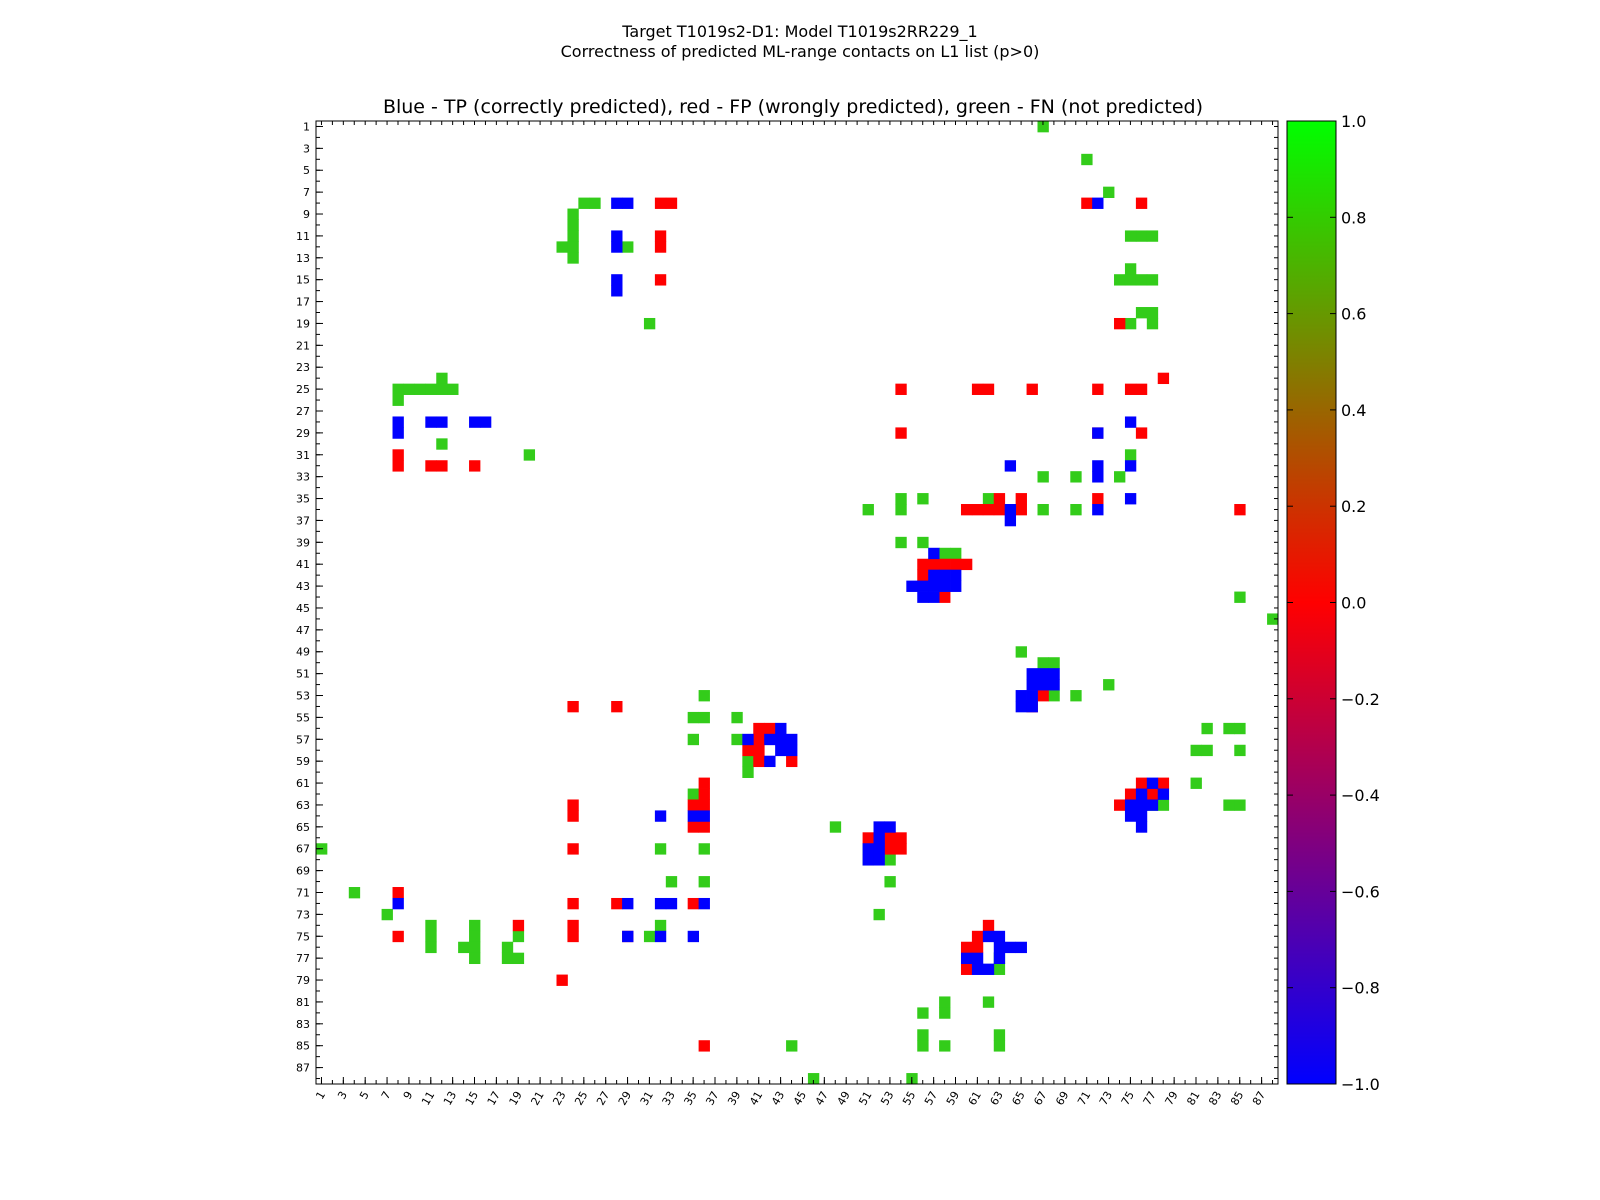 Image resolution: width=1600 pixels, height=1200 pixels. What do you see at coordinates (303, 280) in the screenshot?
I see `y-tick-label: 15` at bounding box center [303, 280].